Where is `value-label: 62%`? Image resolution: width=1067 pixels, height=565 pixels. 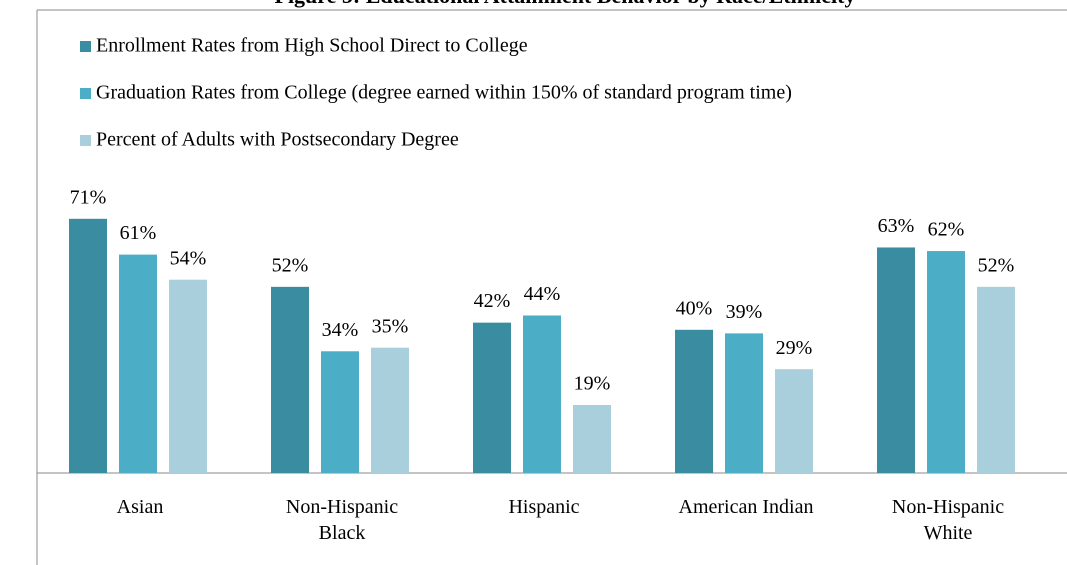 value-label: 62% is located at coordinates (946, 230).